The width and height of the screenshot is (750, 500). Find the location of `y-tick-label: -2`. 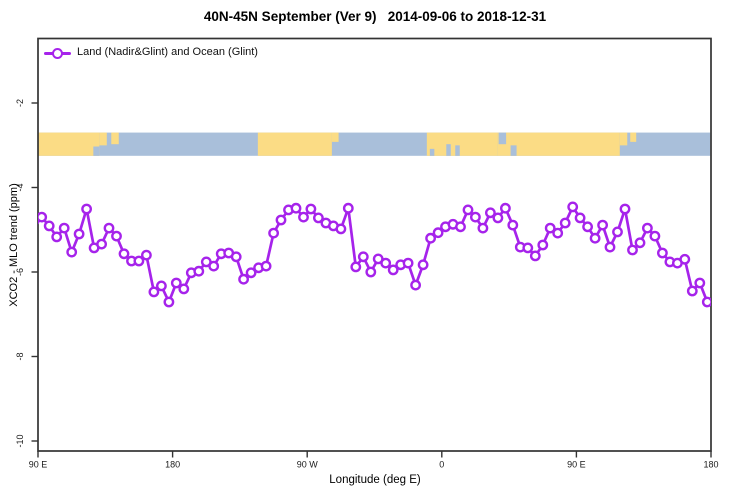

y-tick-label: -2 is located at coordinates (20, 103).